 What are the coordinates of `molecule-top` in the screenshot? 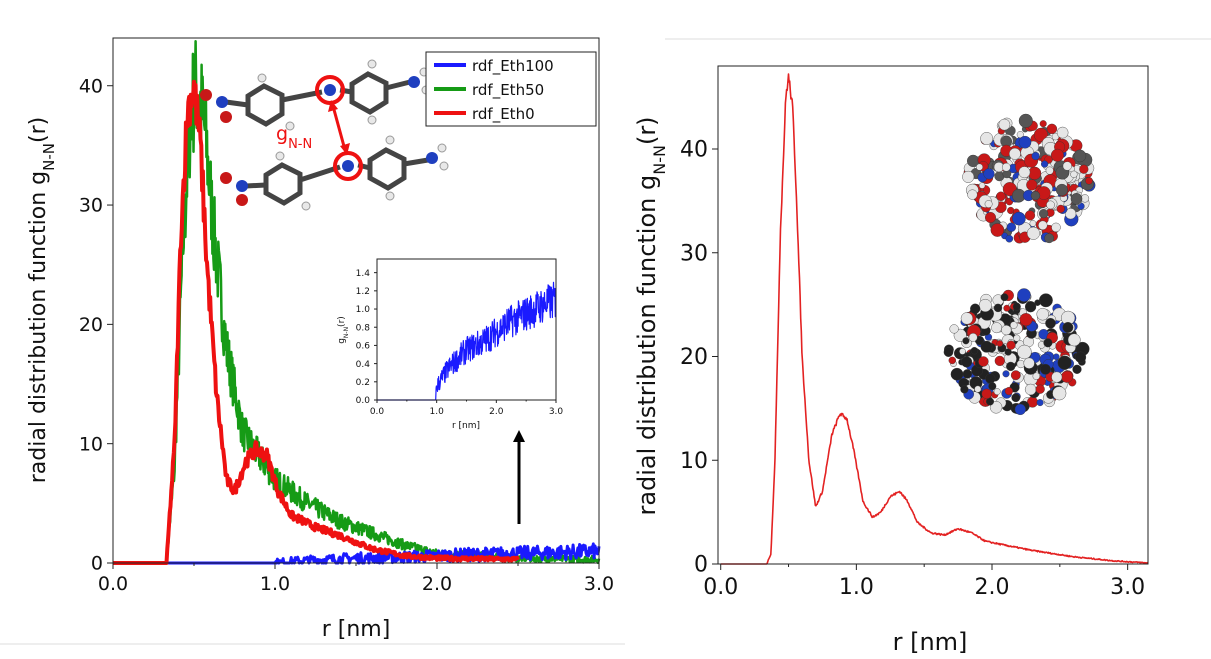 It's located at (315, 95).